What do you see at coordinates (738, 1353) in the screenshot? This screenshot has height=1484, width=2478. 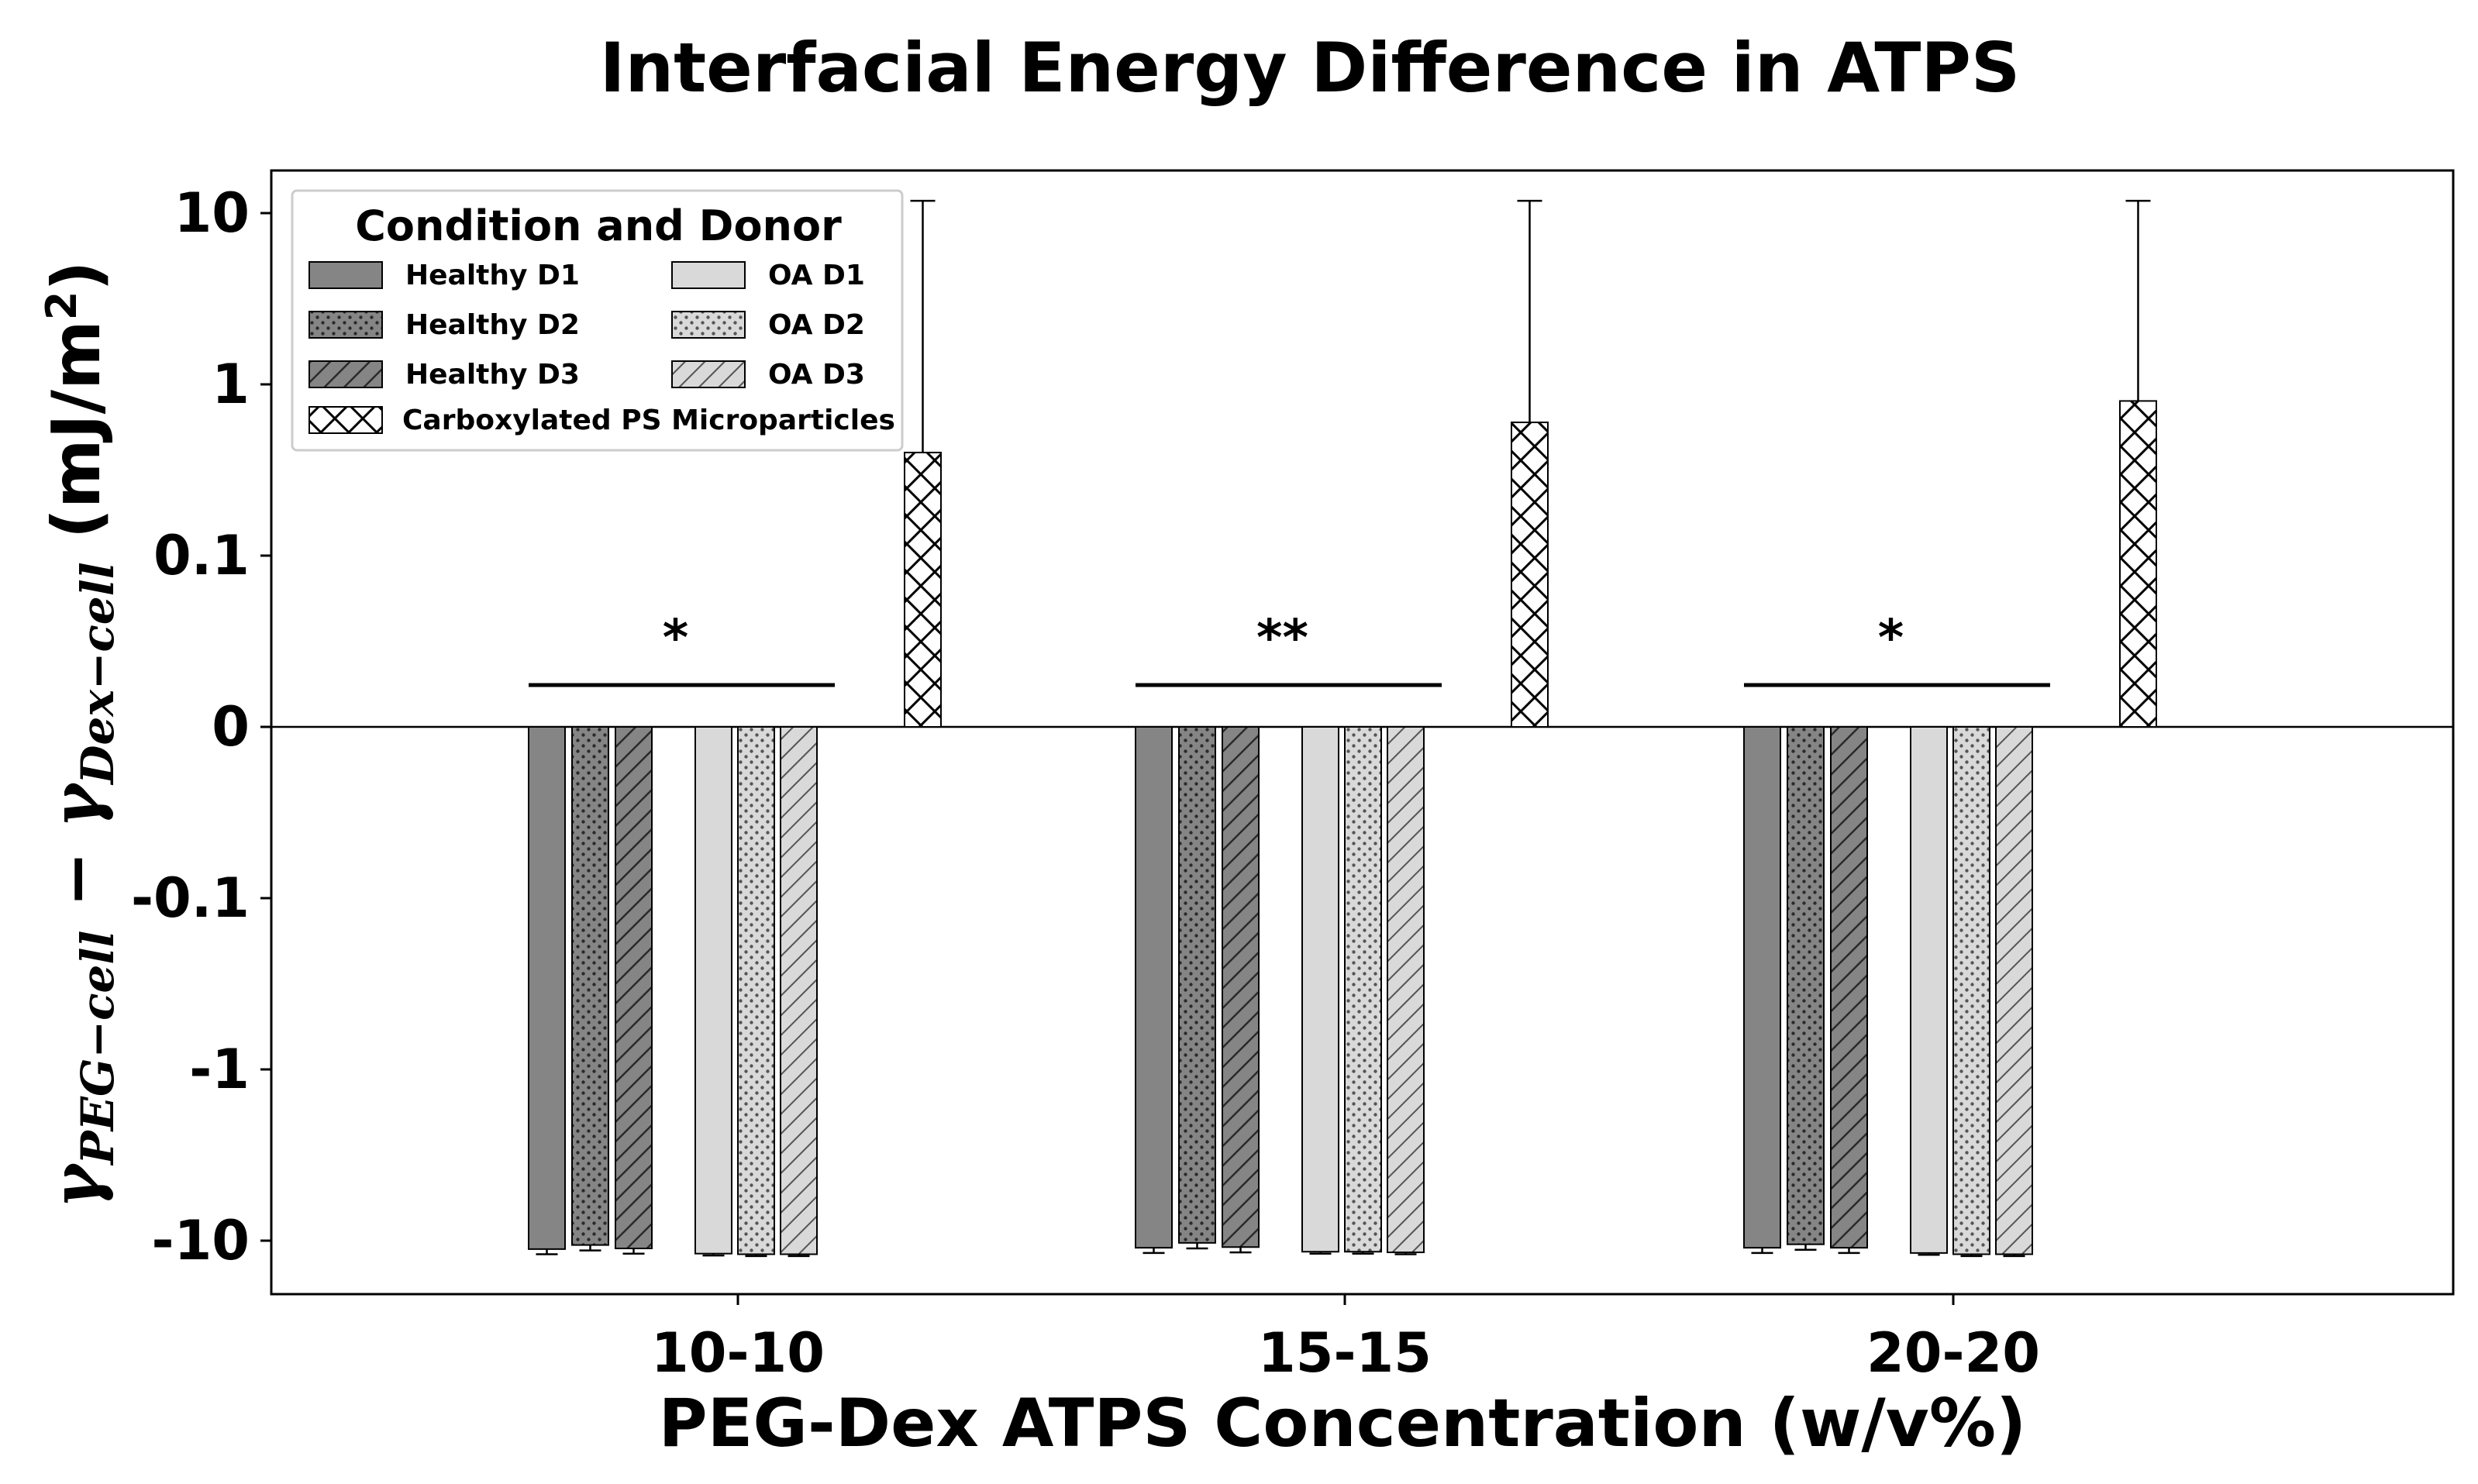 I see `x-tick-label: 10-10` at bounding box center [738, 1353].